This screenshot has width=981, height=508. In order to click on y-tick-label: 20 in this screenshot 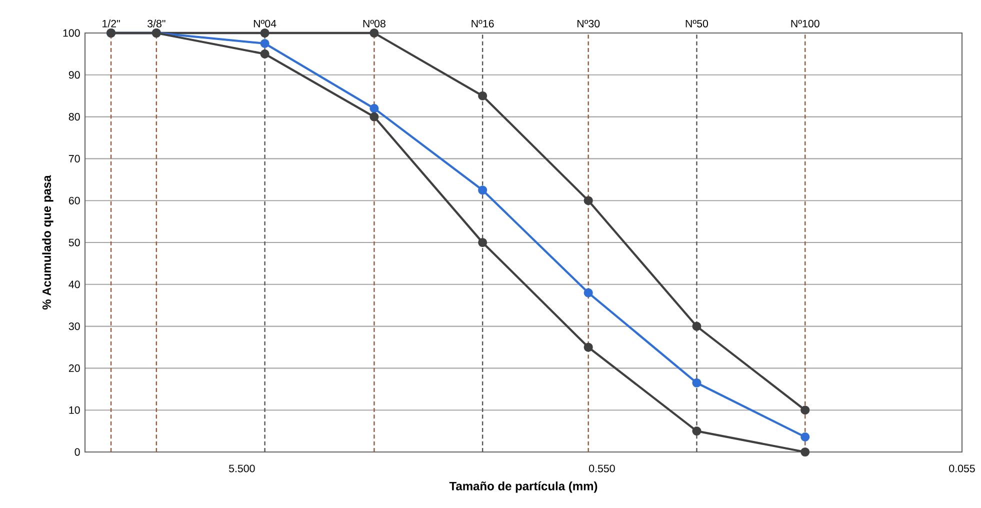, I will do `click(74, 368)`.